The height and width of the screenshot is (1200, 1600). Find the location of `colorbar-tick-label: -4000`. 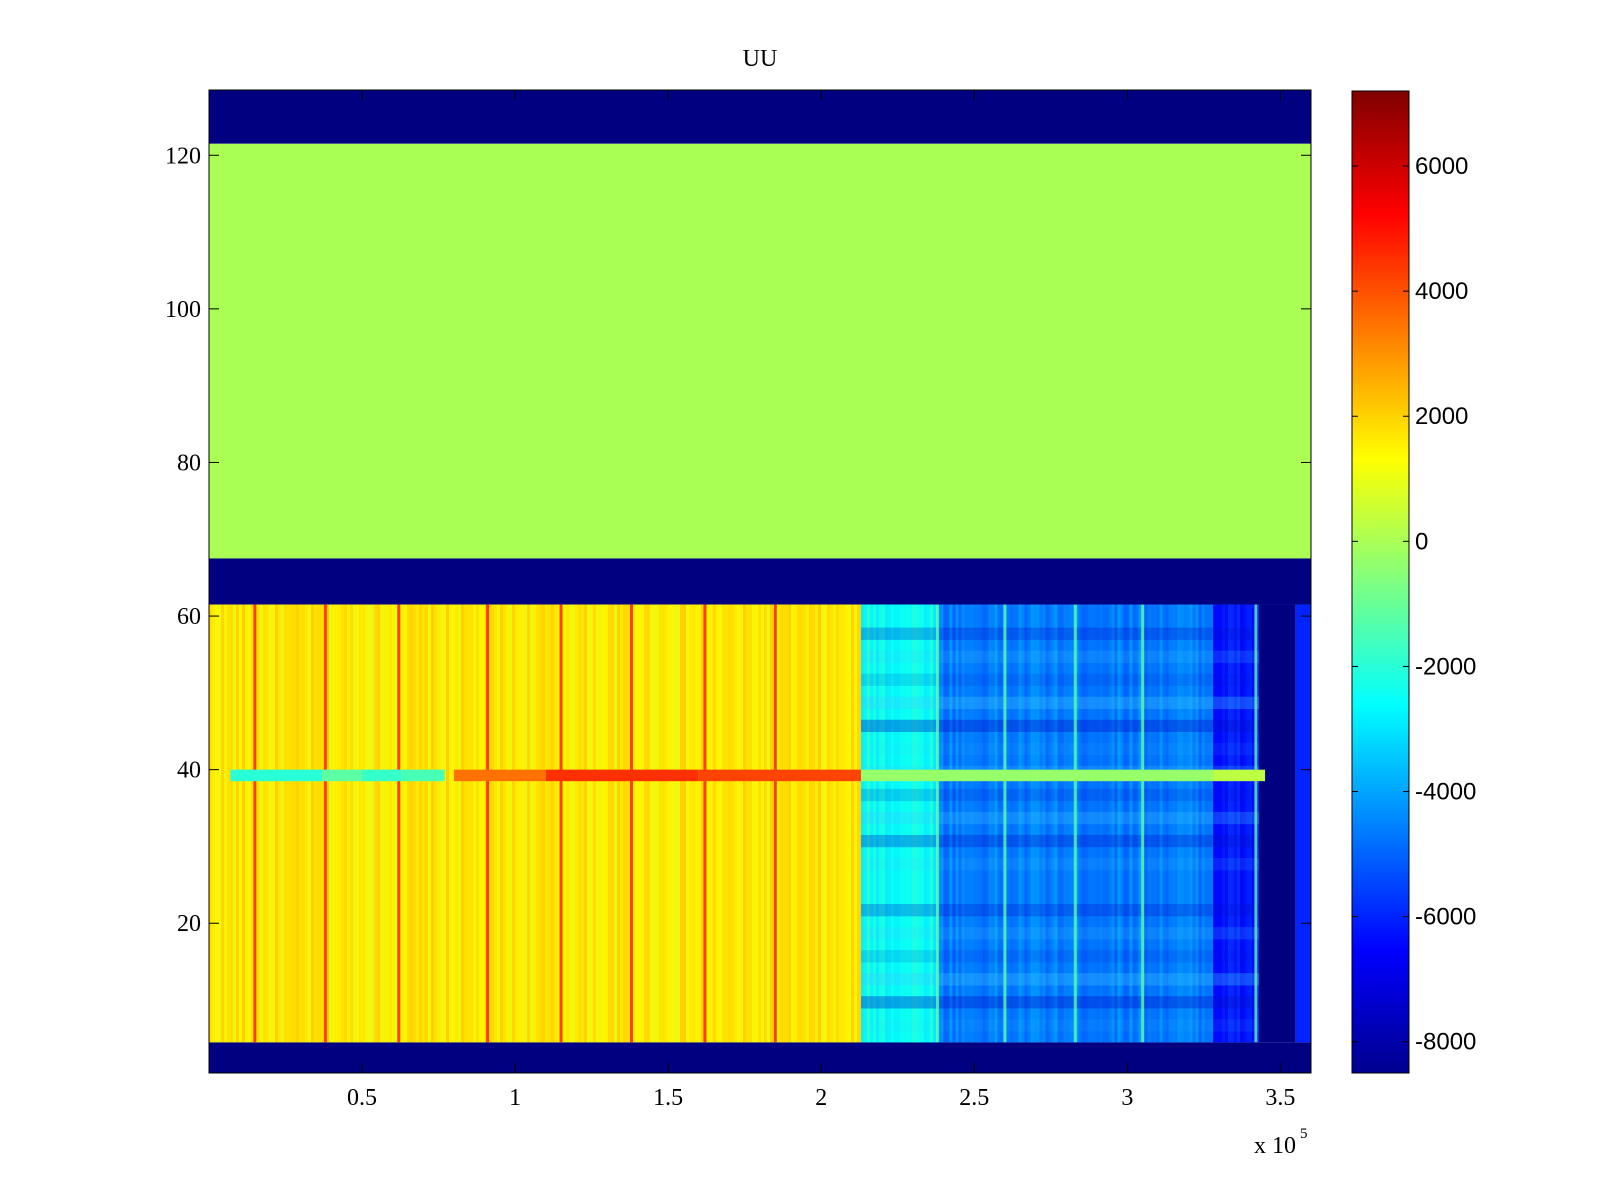

colorbar-tick-label: -4000 is located at coordinates (1445, 792).